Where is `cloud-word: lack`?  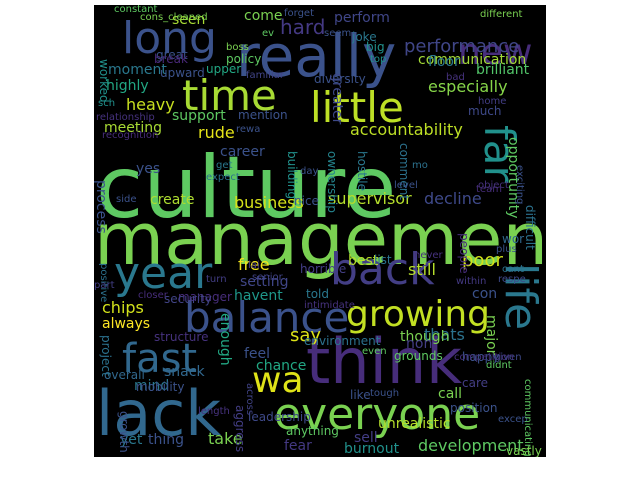
cloud-word: lack is located at coordinates (159, 413).